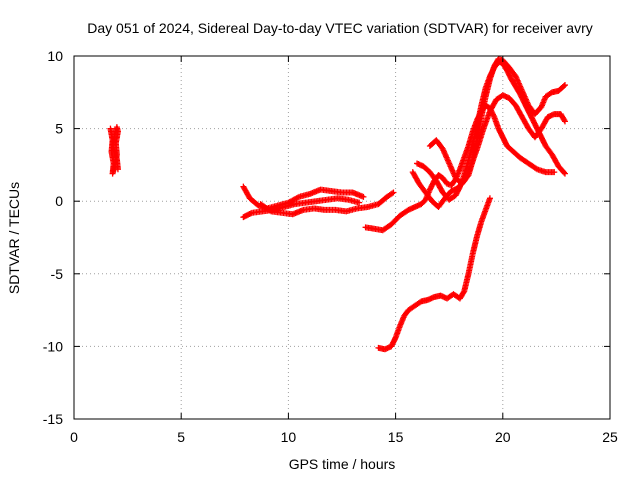  Describe the element at coordinates (396, 437) in the screenshot. I see `x-tick-label: 15` at that location.